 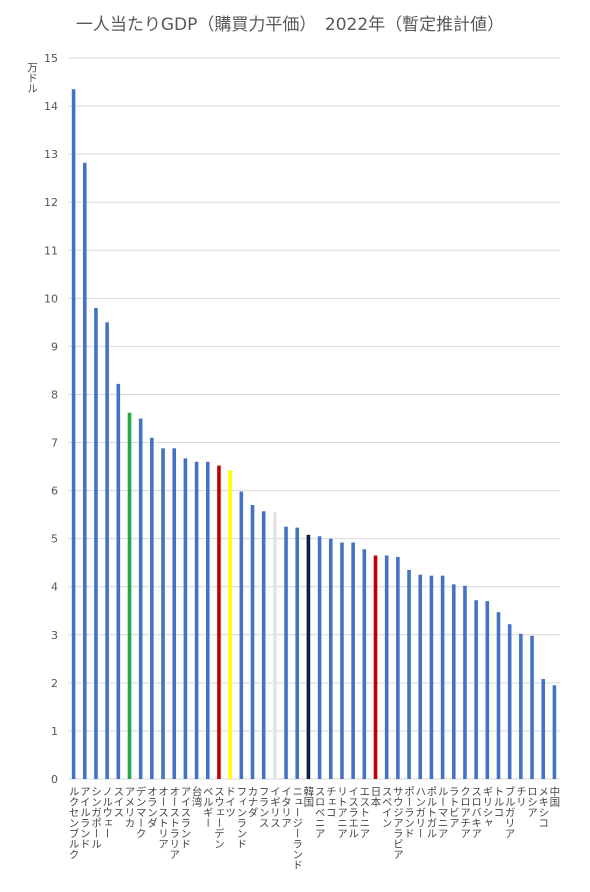 What do you see at coordinates (454, 807) in the screenshot?
I see `x-tick-label: ラトビア` at bounding box center [454, 807].